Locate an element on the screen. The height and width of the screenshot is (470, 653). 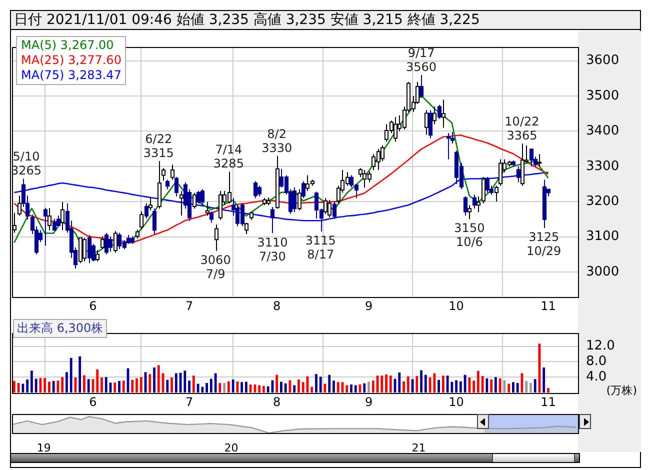
annotation: 9/17 3560 is located at coordinates (421, 60).